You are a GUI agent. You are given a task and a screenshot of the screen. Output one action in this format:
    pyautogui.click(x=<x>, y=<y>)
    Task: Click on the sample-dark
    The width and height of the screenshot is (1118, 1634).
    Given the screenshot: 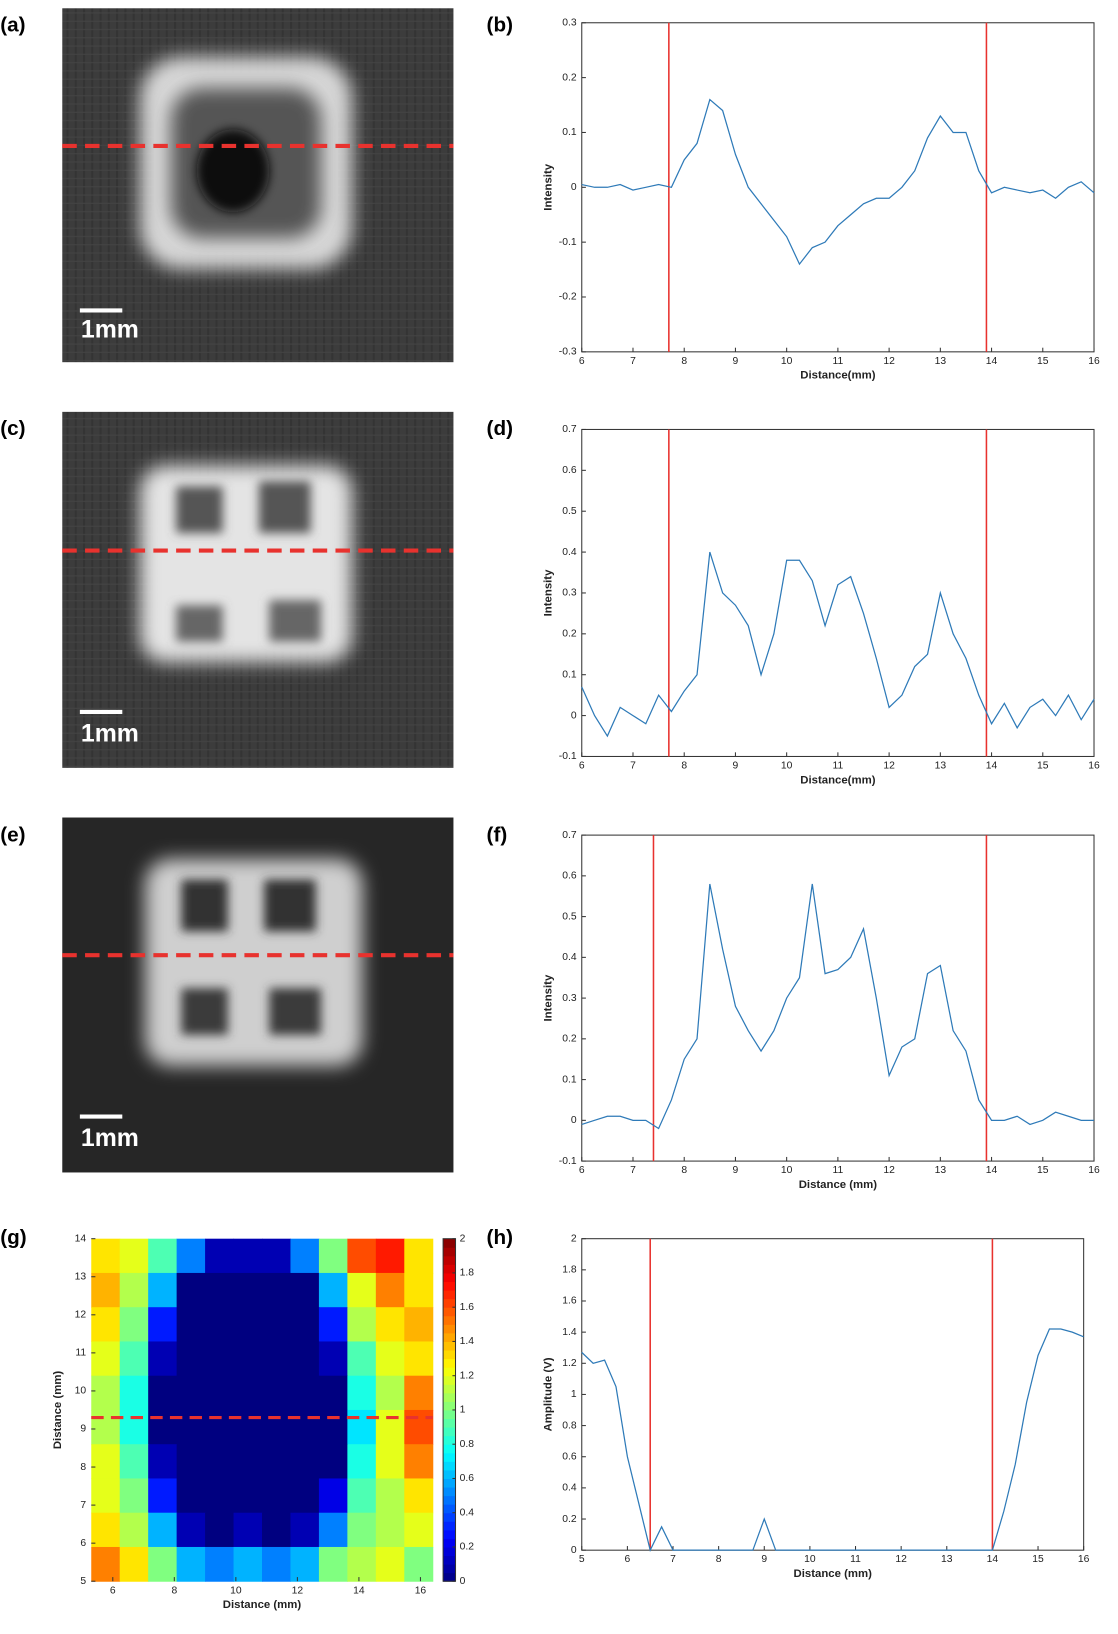 What is the action you would take?
    pyautogui.click(x=199, y=623)
    